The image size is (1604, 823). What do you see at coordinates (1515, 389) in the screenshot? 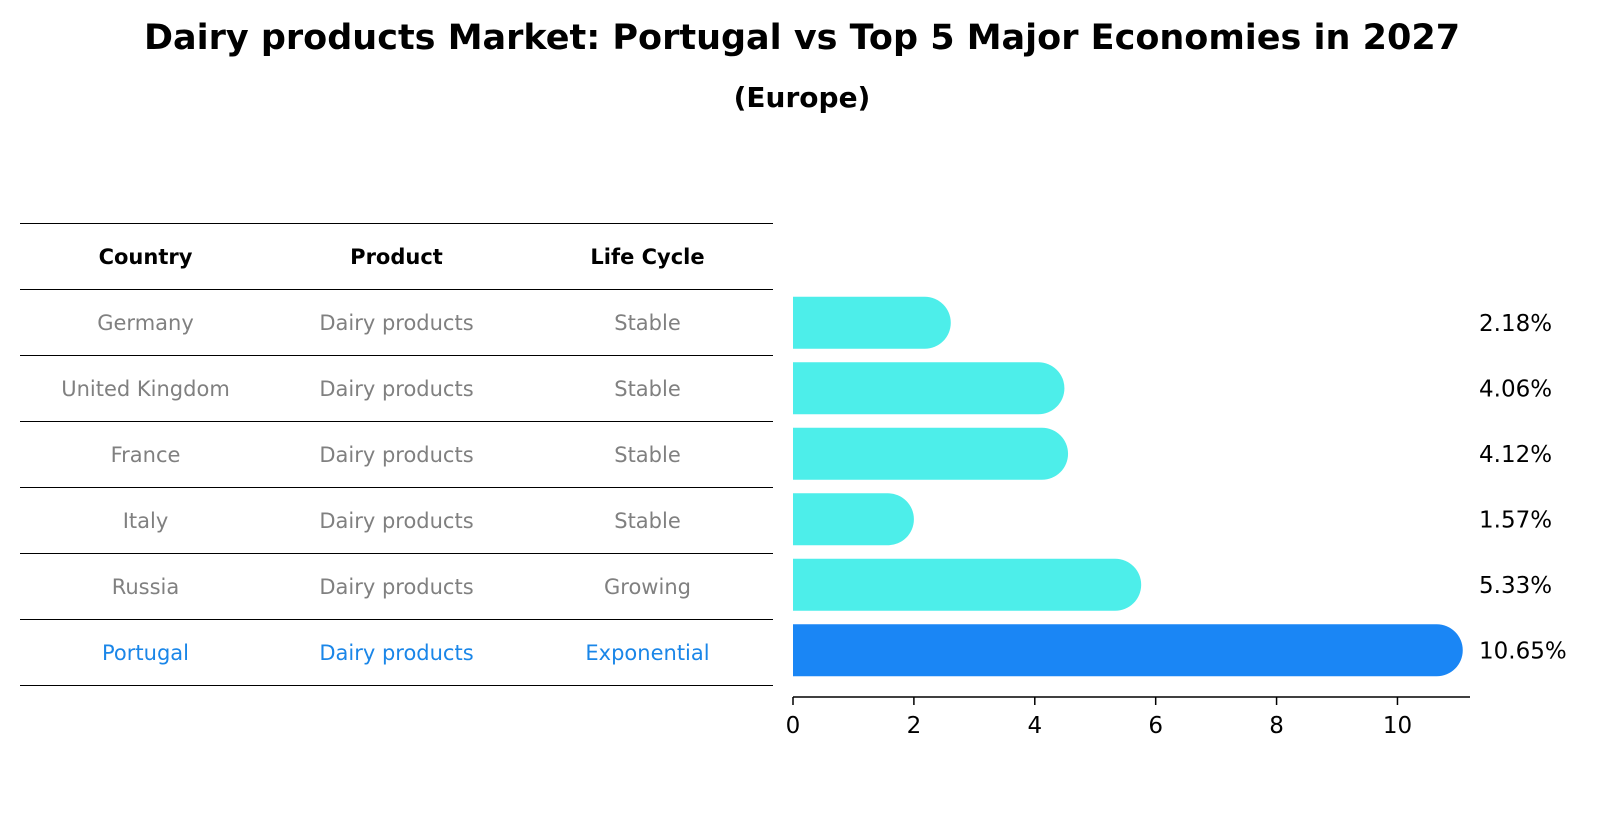
I see `bar-value-label: 4.06%` at bounding box center [1515, 389].